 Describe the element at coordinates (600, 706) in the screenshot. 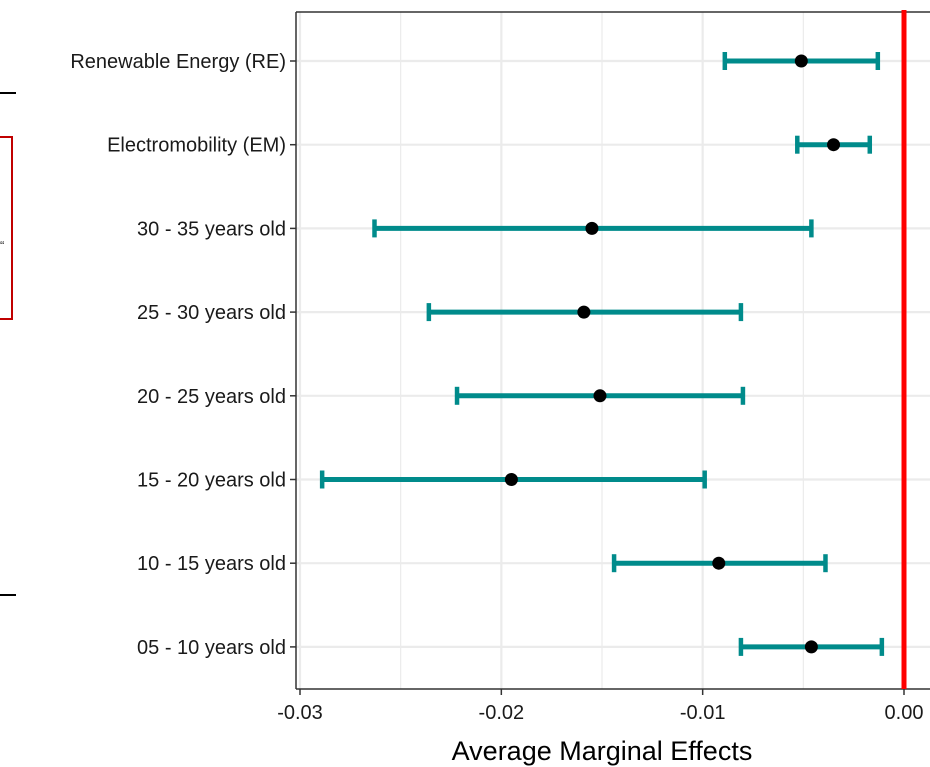

I see `x-axis-labels: -0.03 -0.02 -0.01 0.00` at that location.